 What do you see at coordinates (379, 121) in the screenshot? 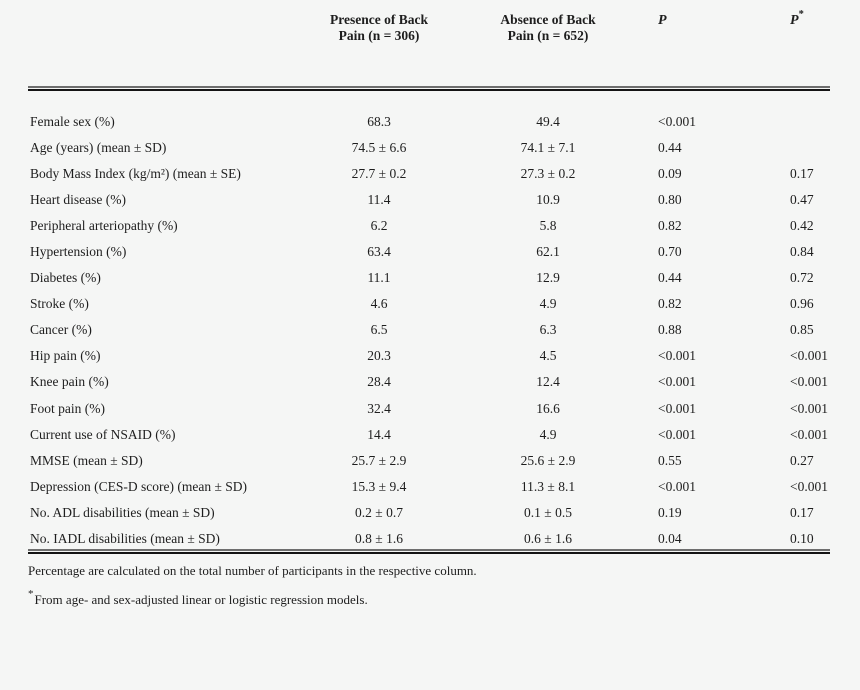
I see `presence-value: 68.3` at bounding box center [379, 121].